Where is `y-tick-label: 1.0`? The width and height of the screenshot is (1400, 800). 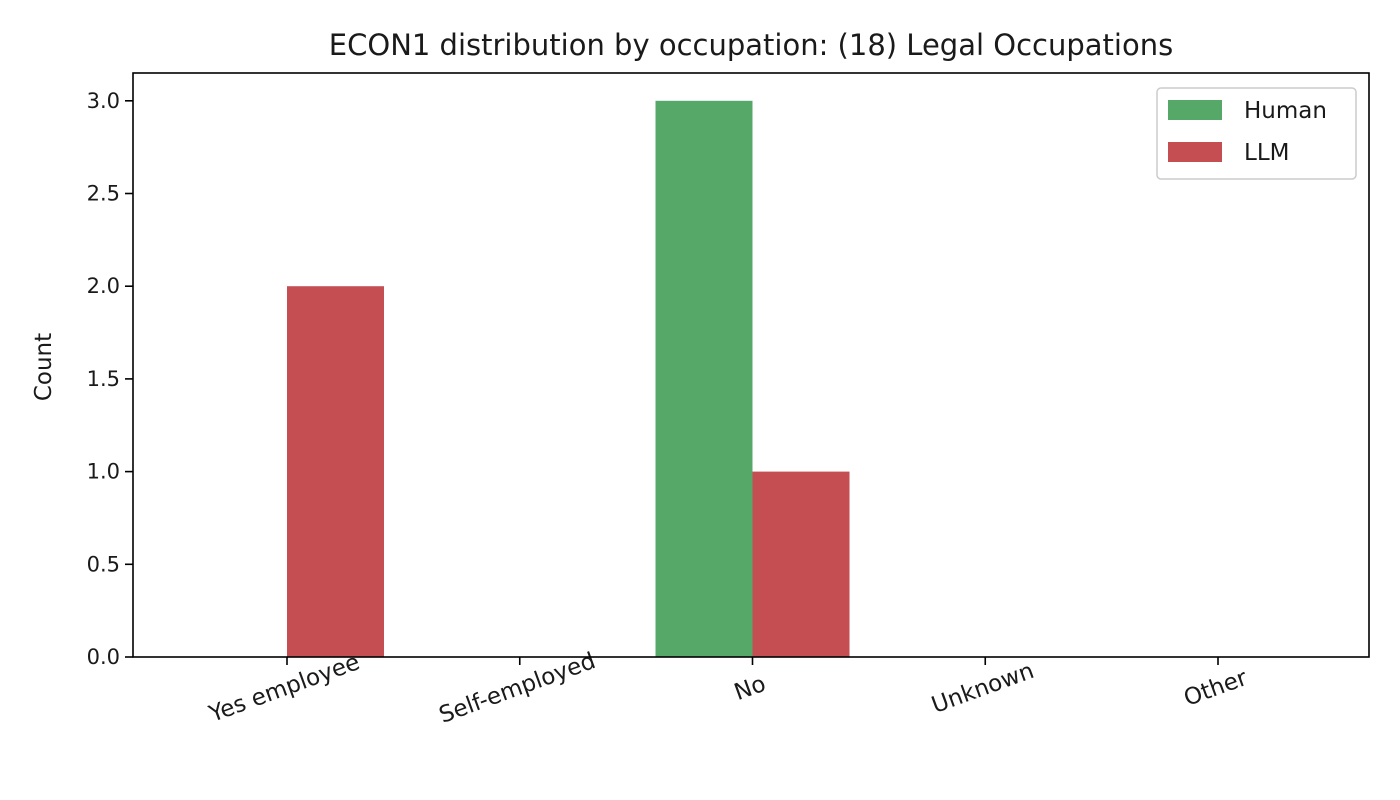 y-tick-label: 1.0 is located at coordinates (103, 472).